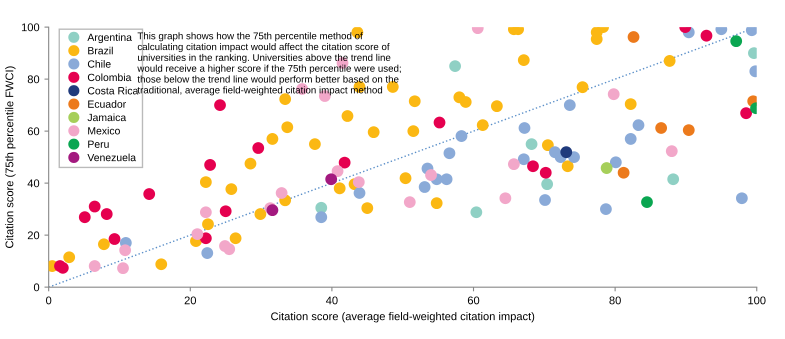  I want to click on legend-label: Colombia, so click(110, 77).